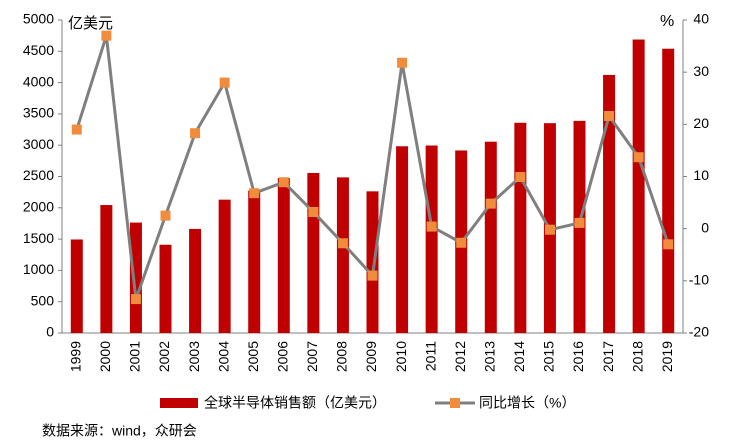 Image resolution: width=731 pixels, height=448 pixels. What do you see at coordinates (119, 431) in the screenshot?
I see `source: 数据来源：wind，众研会` at bounding box center [119, 431].